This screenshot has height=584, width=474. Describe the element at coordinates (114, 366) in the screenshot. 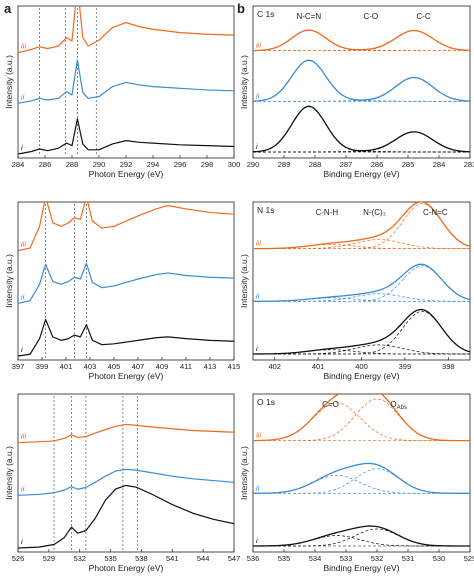

I see `x-tick-label: 405` at that location.